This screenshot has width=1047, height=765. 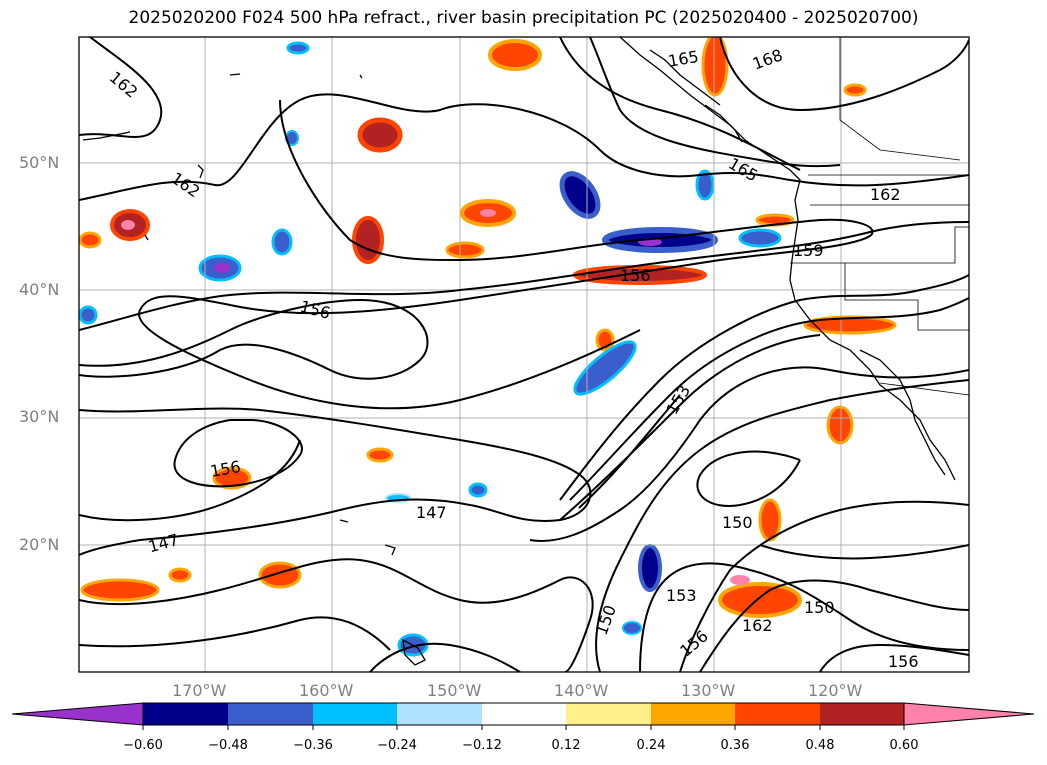 I want to click on lon-label-150w: 150°W, so click(x=454, y=690).